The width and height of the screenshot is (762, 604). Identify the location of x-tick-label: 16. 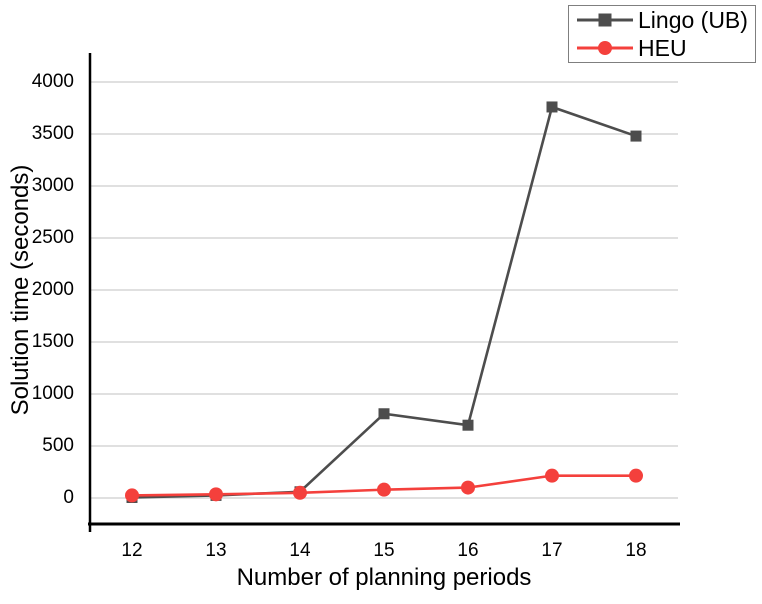
(468, 550).